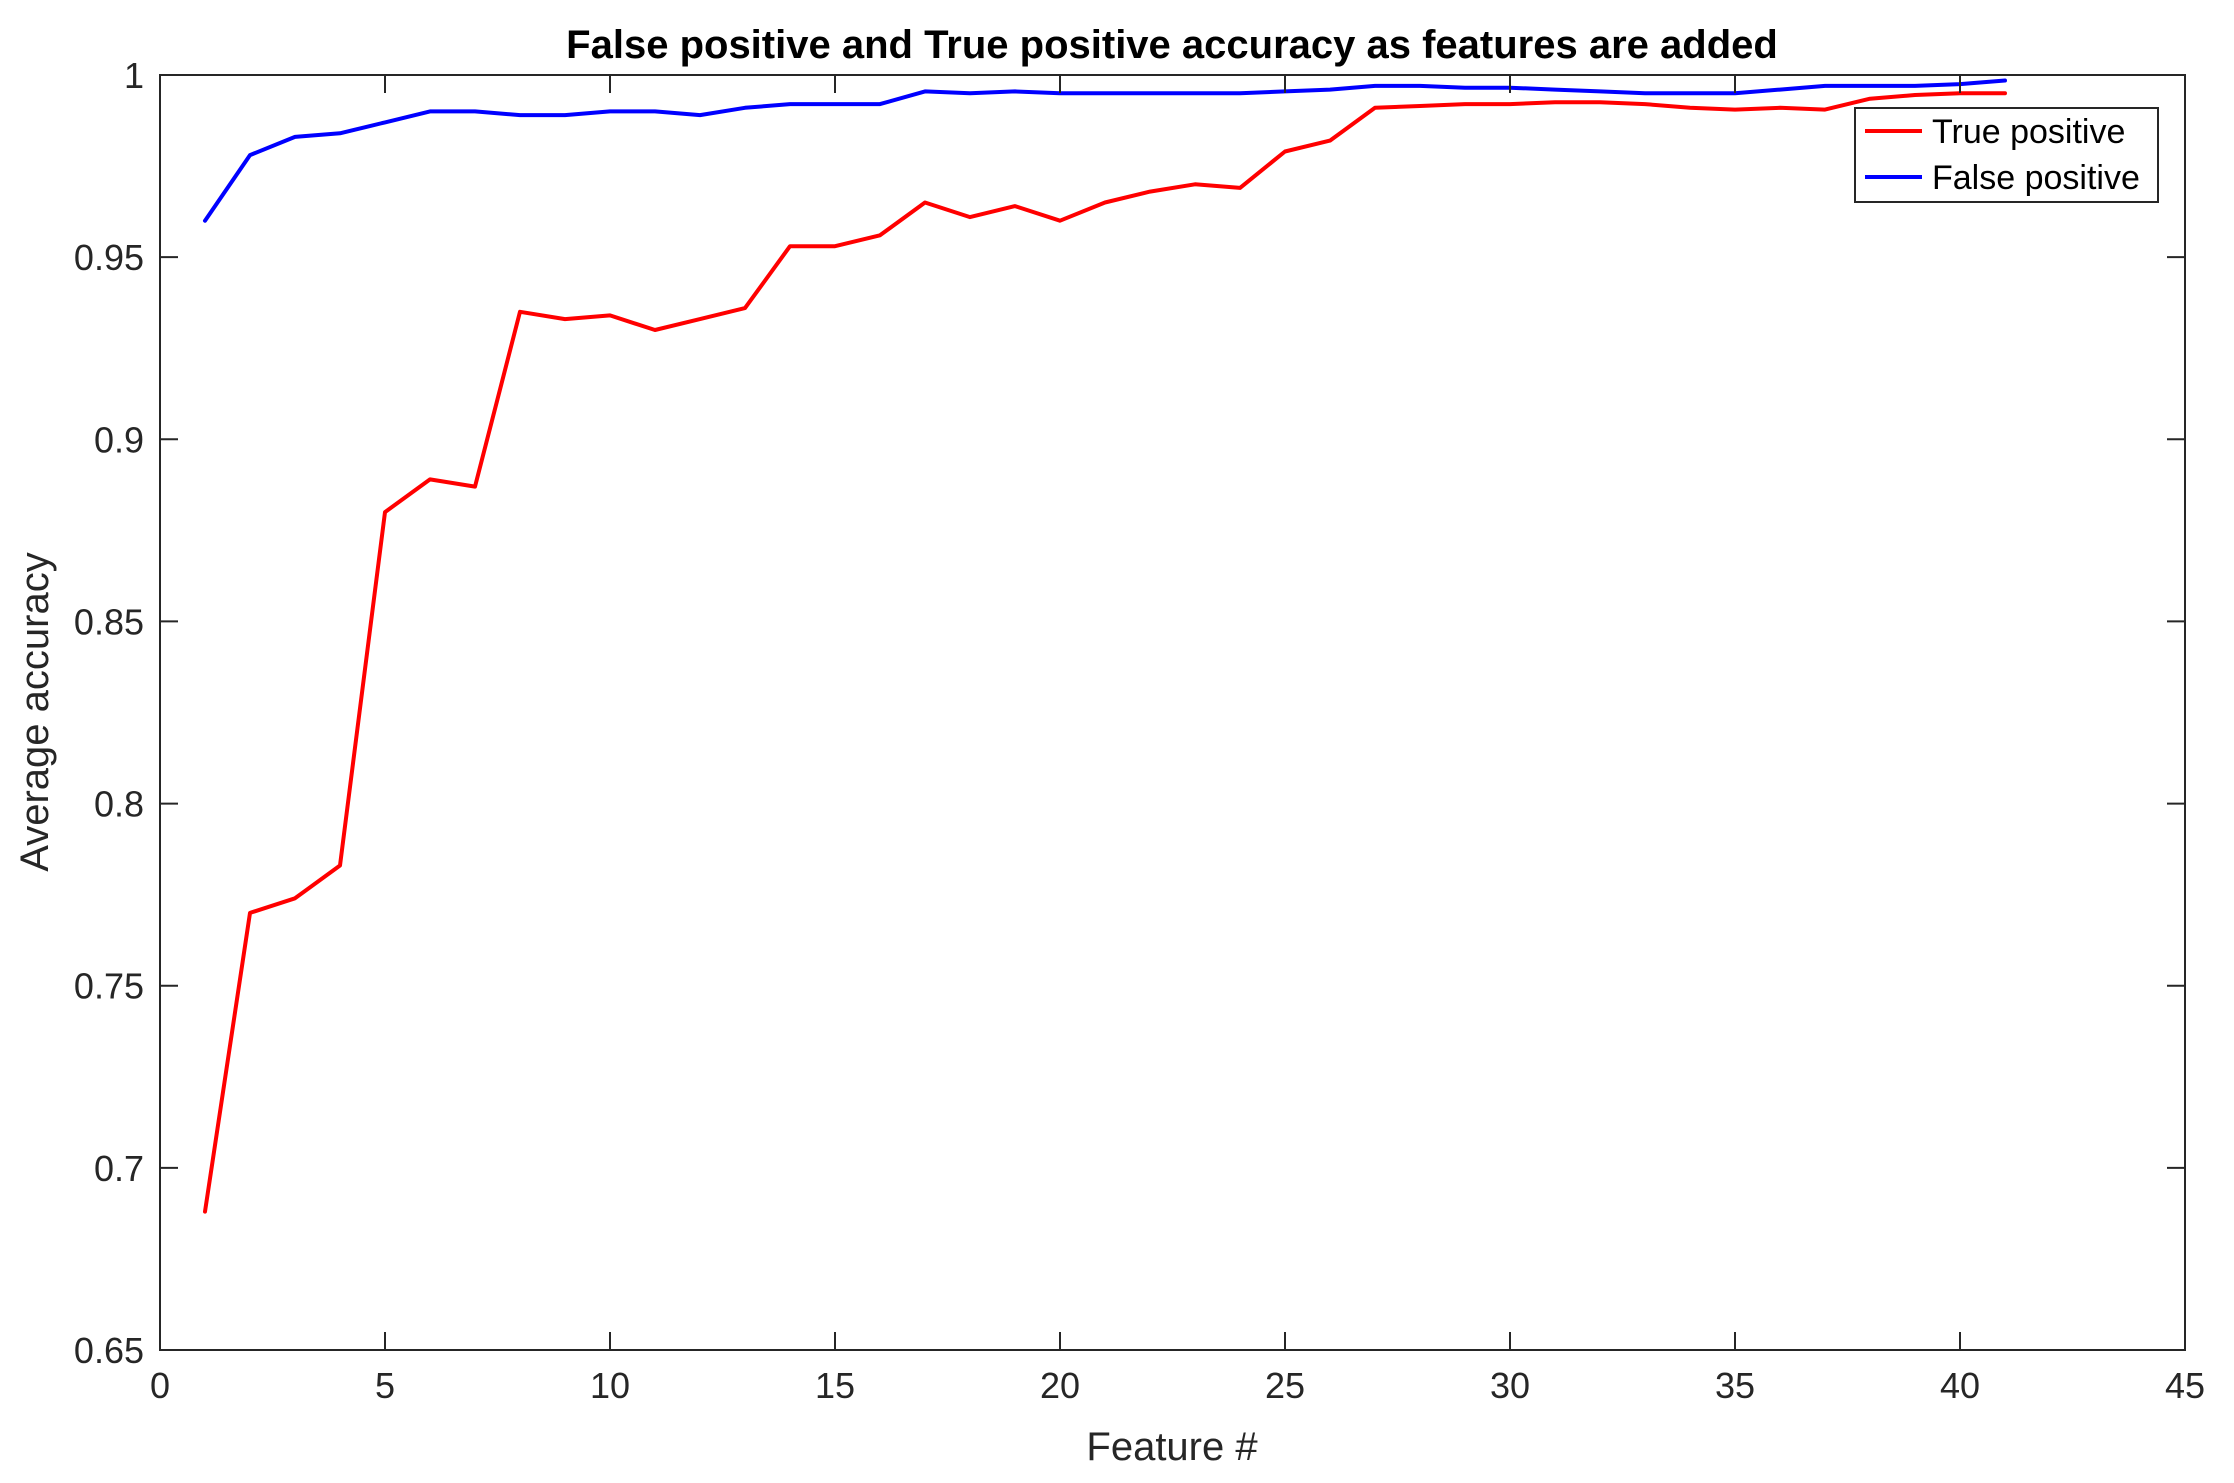 This screenshot has height=1483, width=2234. What do you see at coordinates (835, 1385) in the screenshot?
I see `x-tick-label: 15` at bounding box center [835, 1385].